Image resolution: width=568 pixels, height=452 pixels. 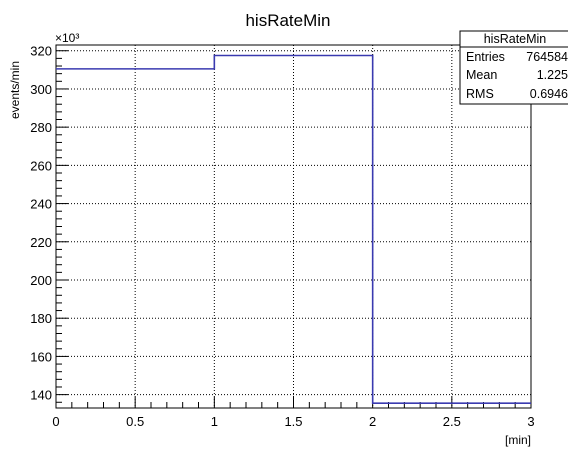 I want to click on x-axis-label: [min], so click(x=518, y=440).